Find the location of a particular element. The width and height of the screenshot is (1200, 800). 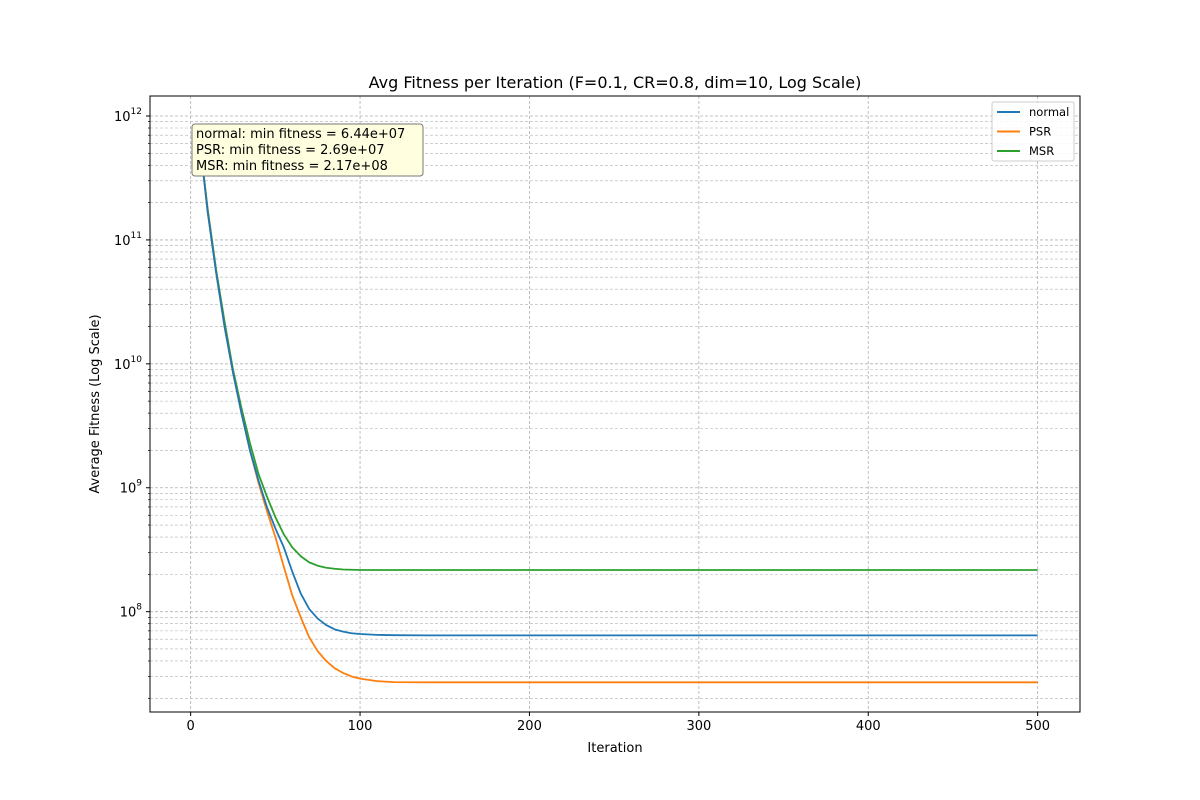

y-tick-label: 10¹¹ is located at coordinates (128, 240).